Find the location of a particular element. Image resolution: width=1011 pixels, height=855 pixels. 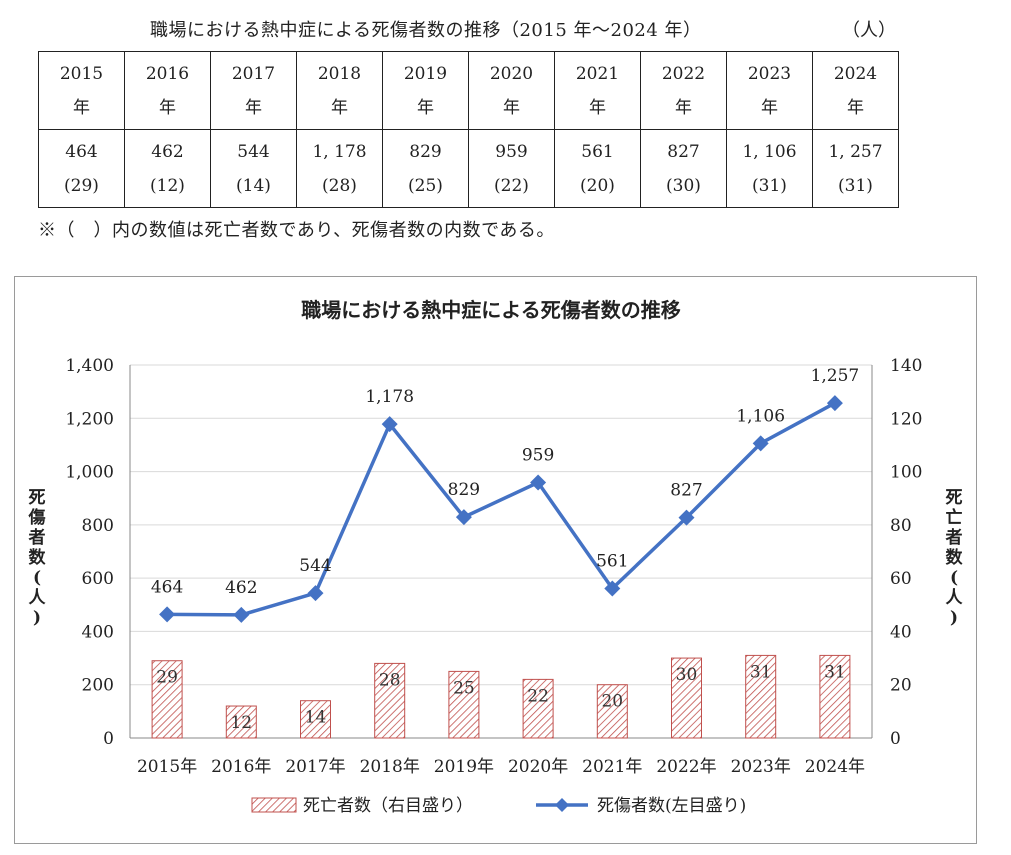

x-tick-label: 2020年 is located at coordinates (538, 767).